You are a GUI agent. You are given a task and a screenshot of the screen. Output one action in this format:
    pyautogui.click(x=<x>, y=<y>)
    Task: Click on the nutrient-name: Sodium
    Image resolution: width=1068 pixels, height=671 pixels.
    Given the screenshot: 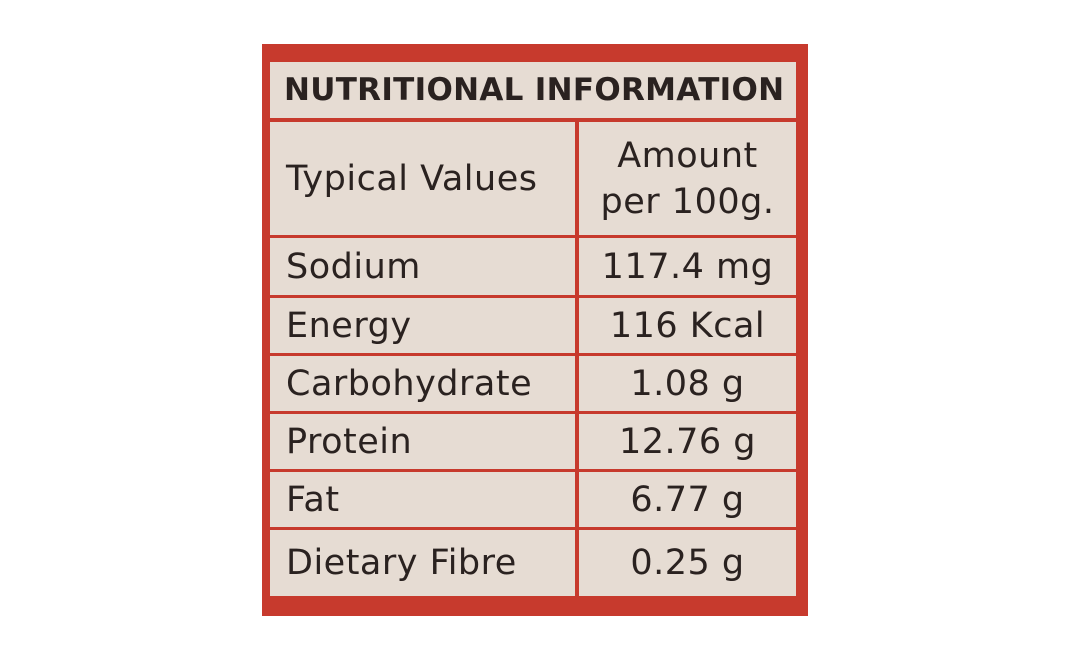 What is the action you would take?
    pyautogui.click(x=422, y=266)
    